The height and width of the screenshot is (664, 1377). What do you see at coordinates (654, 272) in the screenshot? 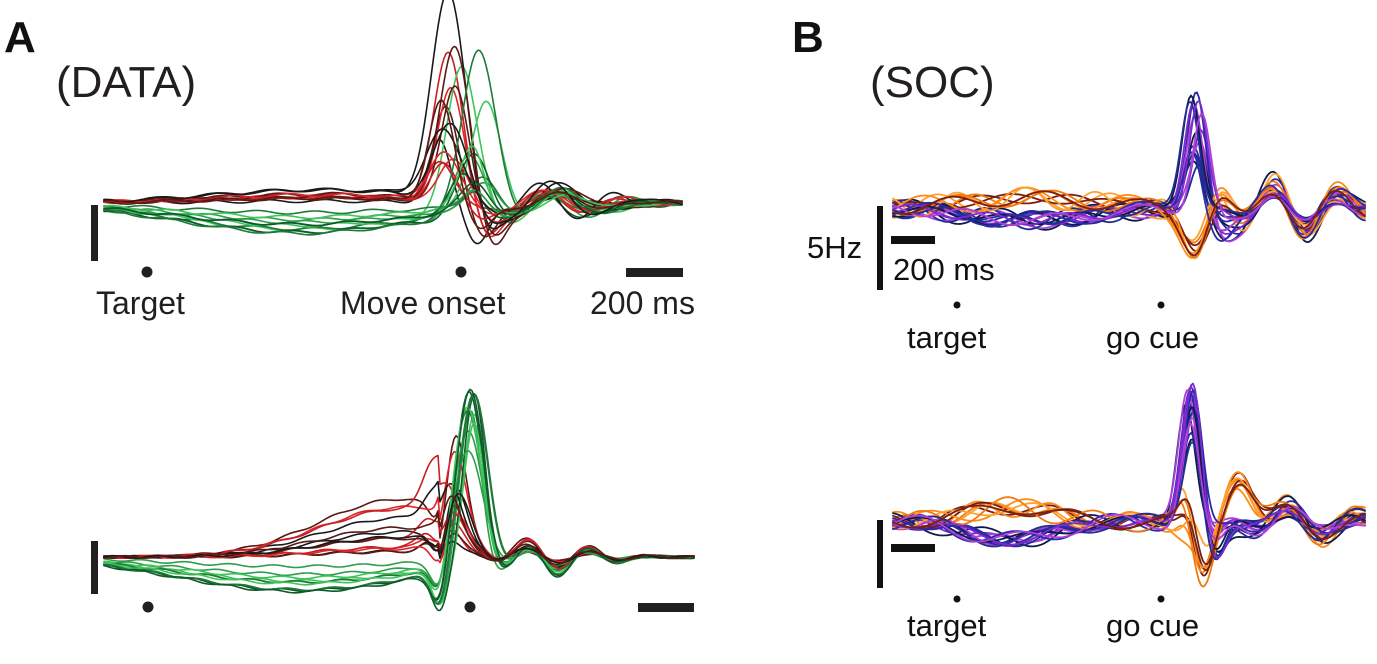
I see `panel-a-top-time-scale-bar` at bounding box center [654, 272].